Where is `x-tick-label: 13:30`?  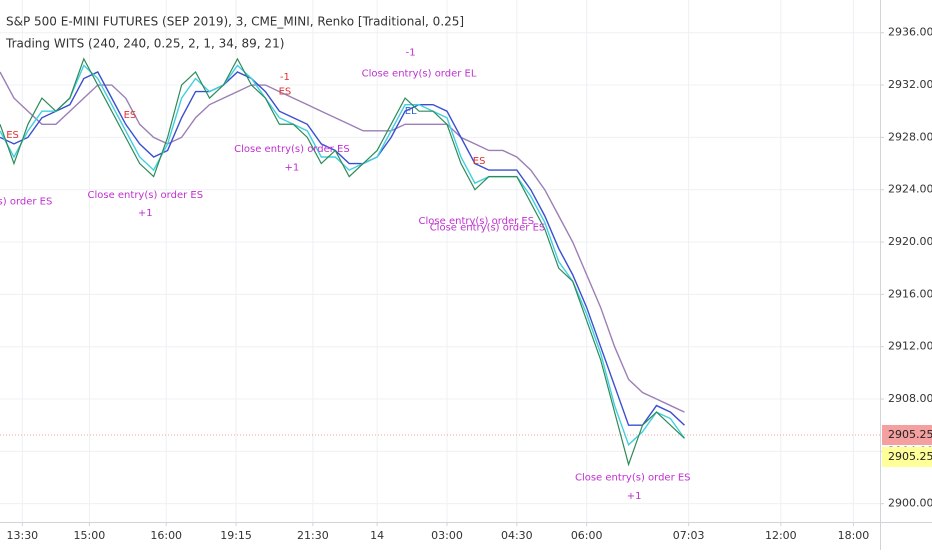 x-tick-label: 13:30 is located at coordinates (22, 535).